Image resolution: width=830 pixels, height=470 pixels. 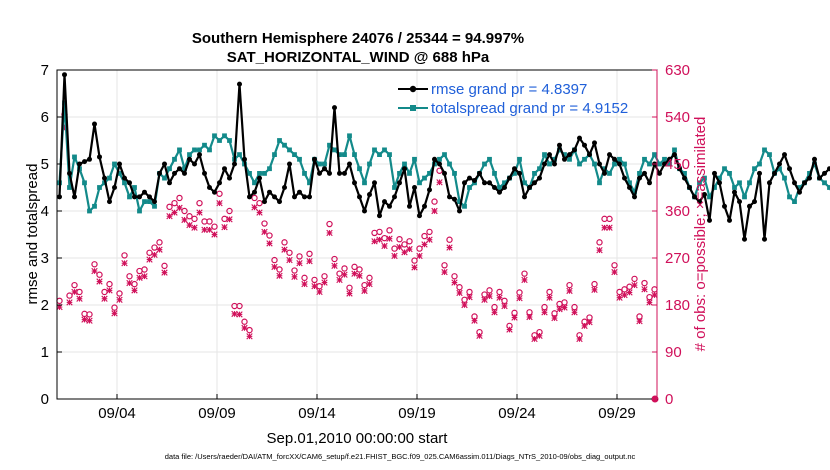 What do you see at coordinates (413, 89) in the screenshot?
I see `legend-rmse-marker` at bounding box center [413, 89].